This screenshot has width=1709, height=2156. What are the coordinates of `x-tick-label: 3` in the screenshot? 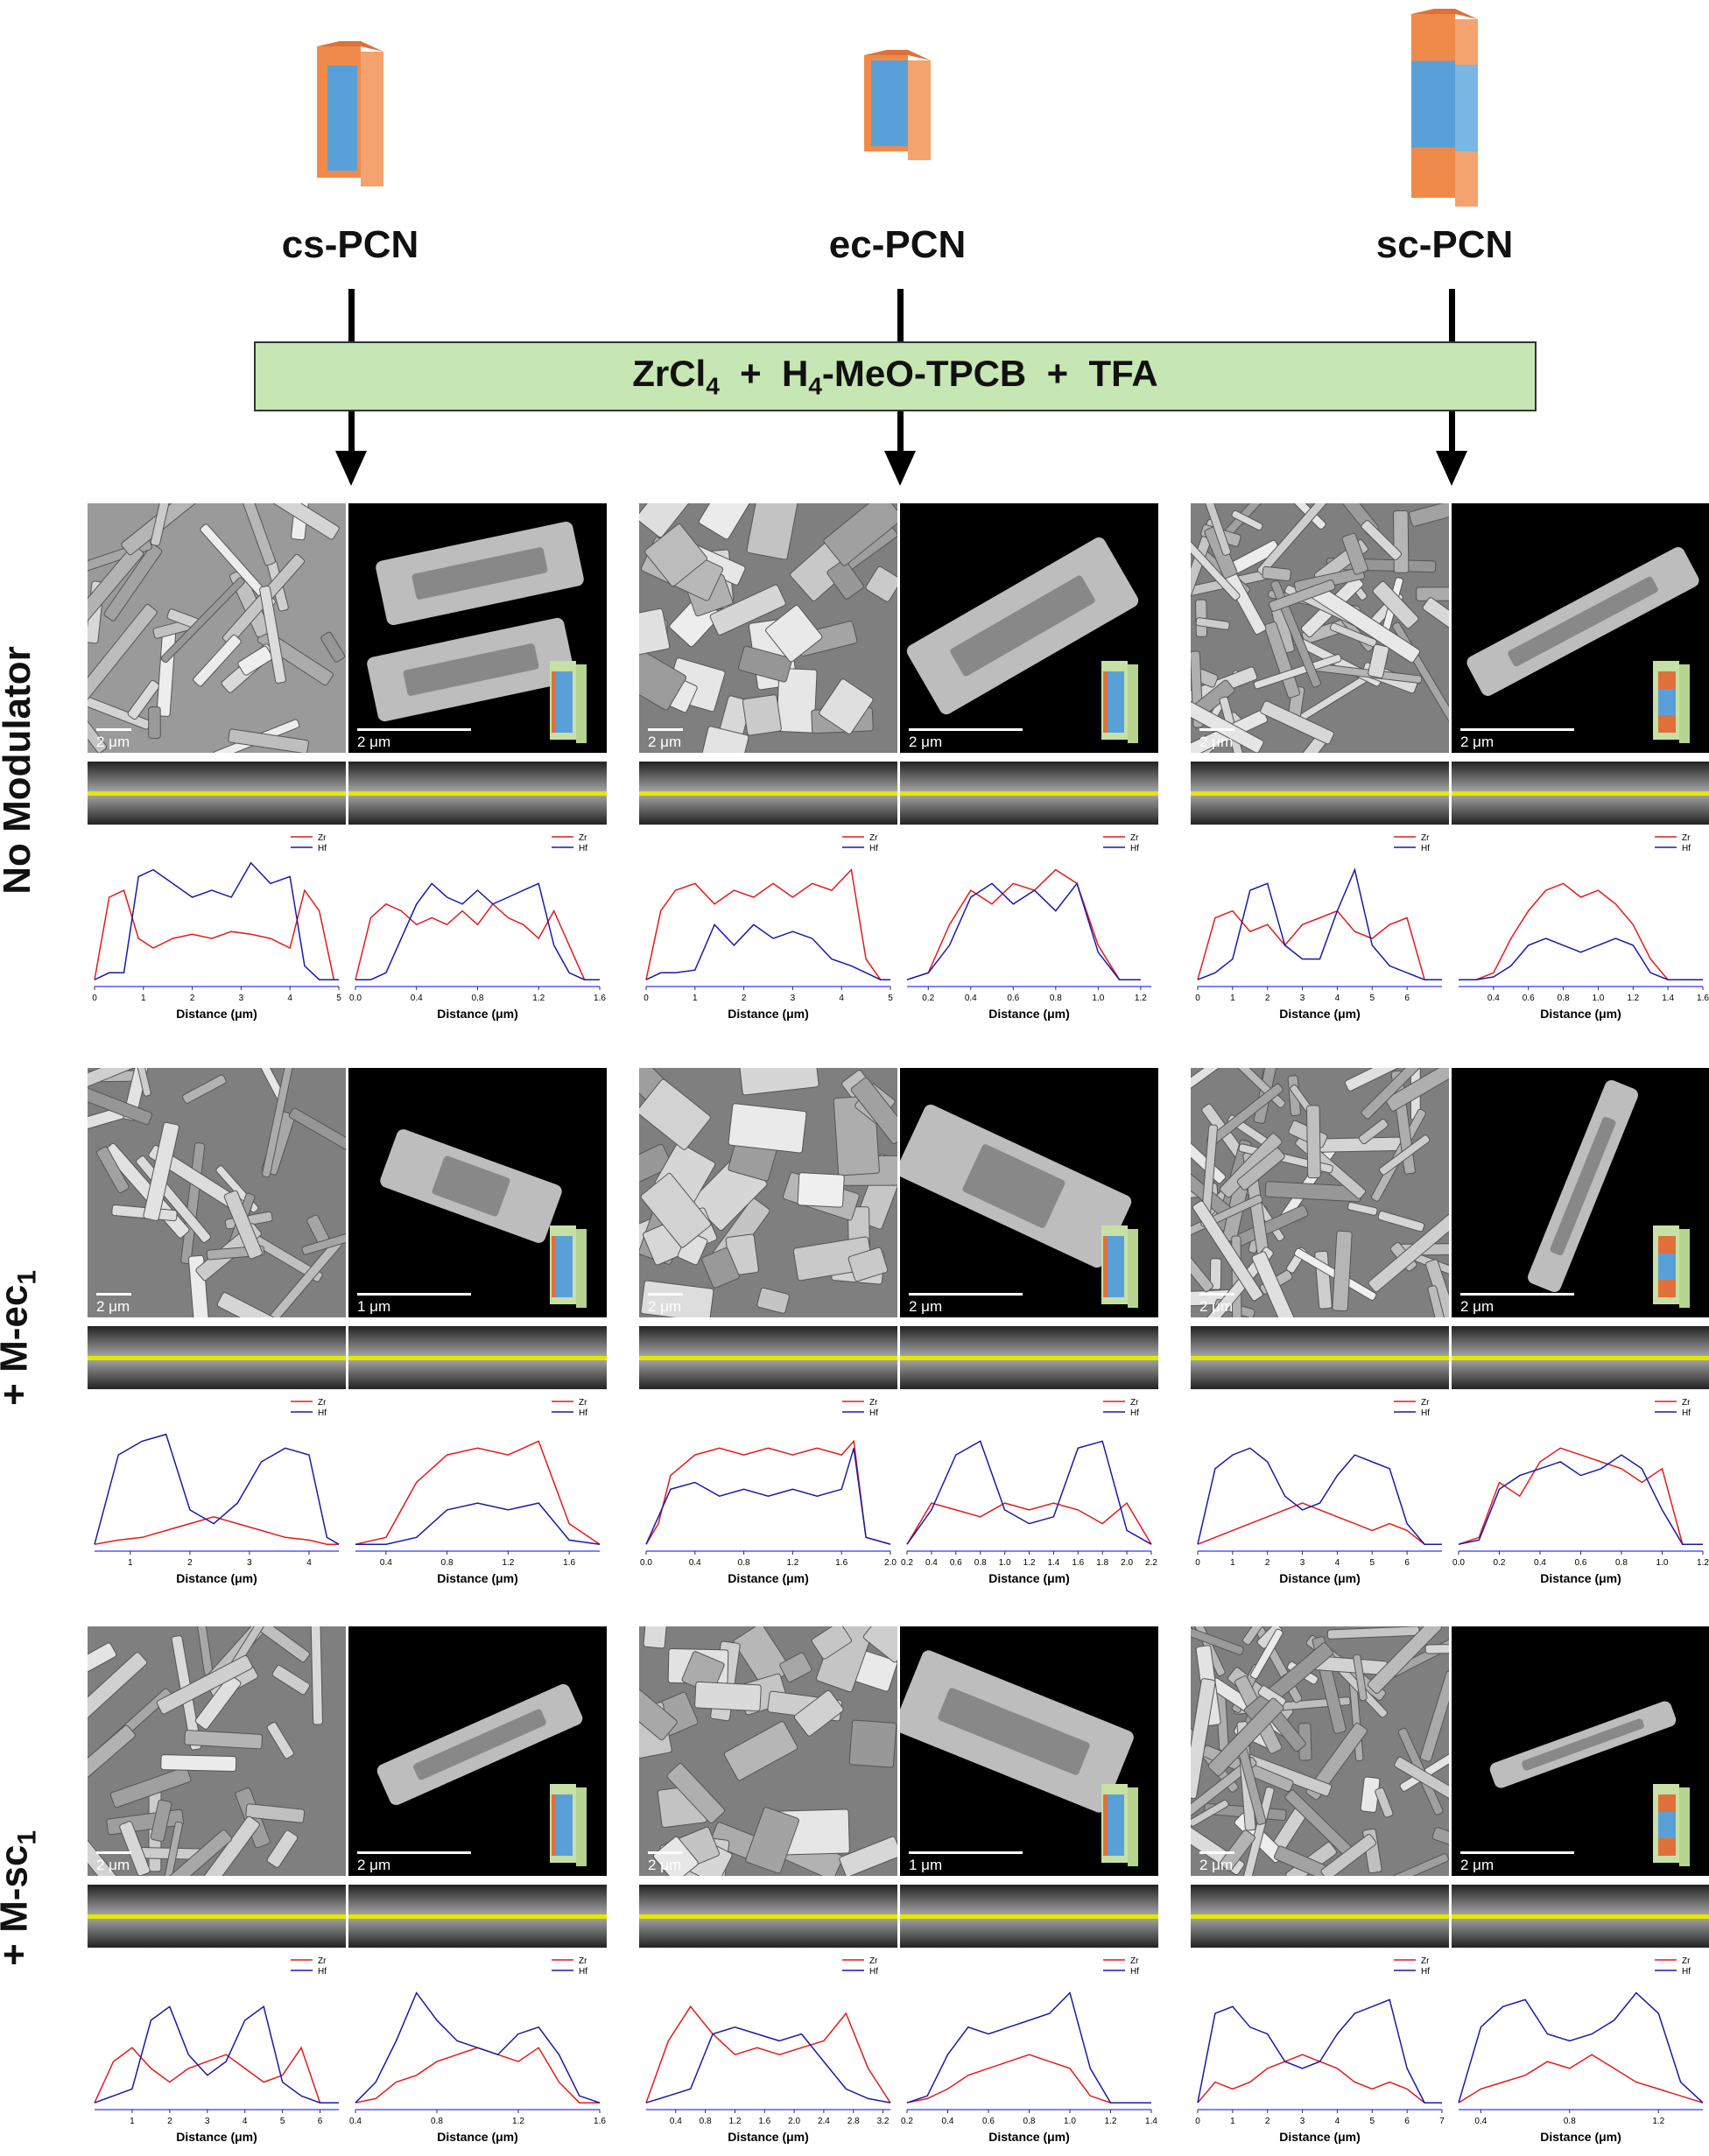 It's located at (1302, 998).